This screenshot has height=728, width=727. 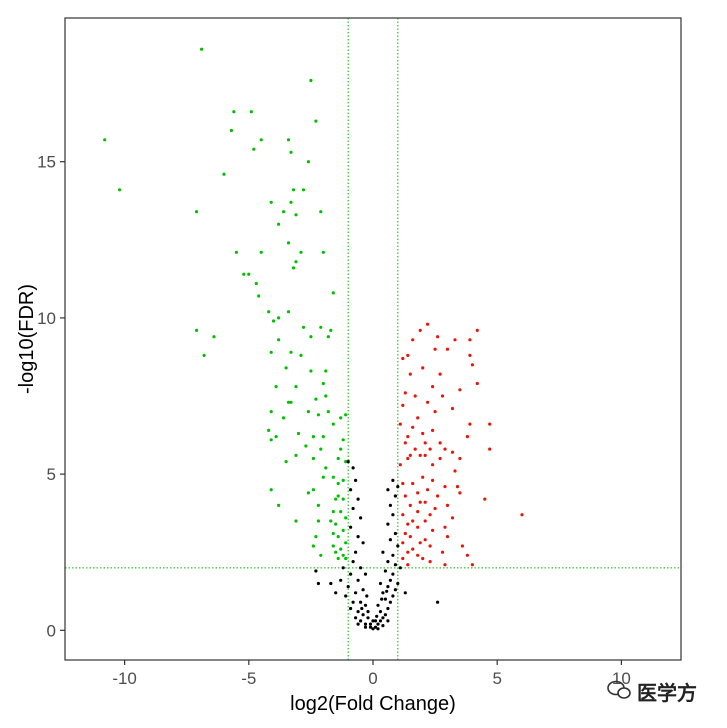 What do you see at coordinates (373, 704) in the screenshot?
I see `x-axis-title: log2(Fold Change)` at bounding box center [373, 704].